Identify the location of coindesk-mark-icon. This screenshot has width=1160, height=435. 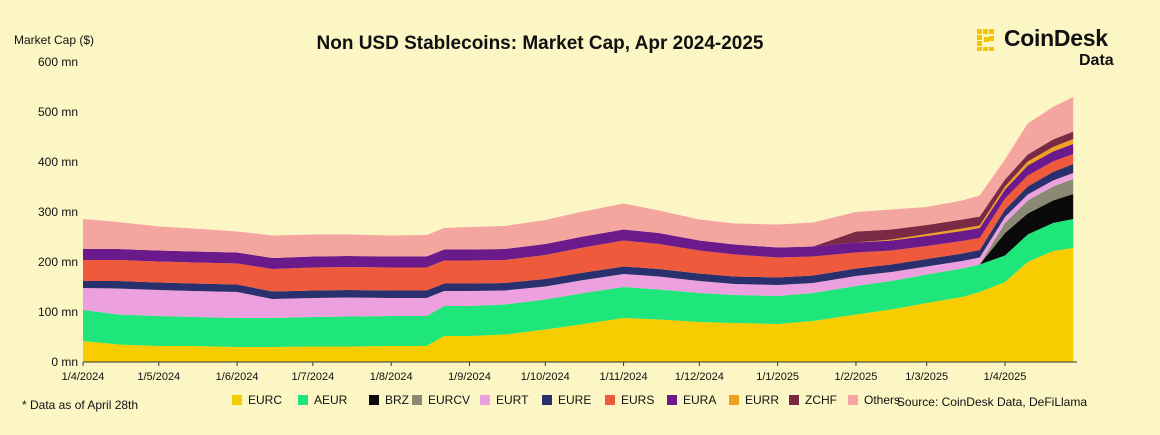
(985, 40).